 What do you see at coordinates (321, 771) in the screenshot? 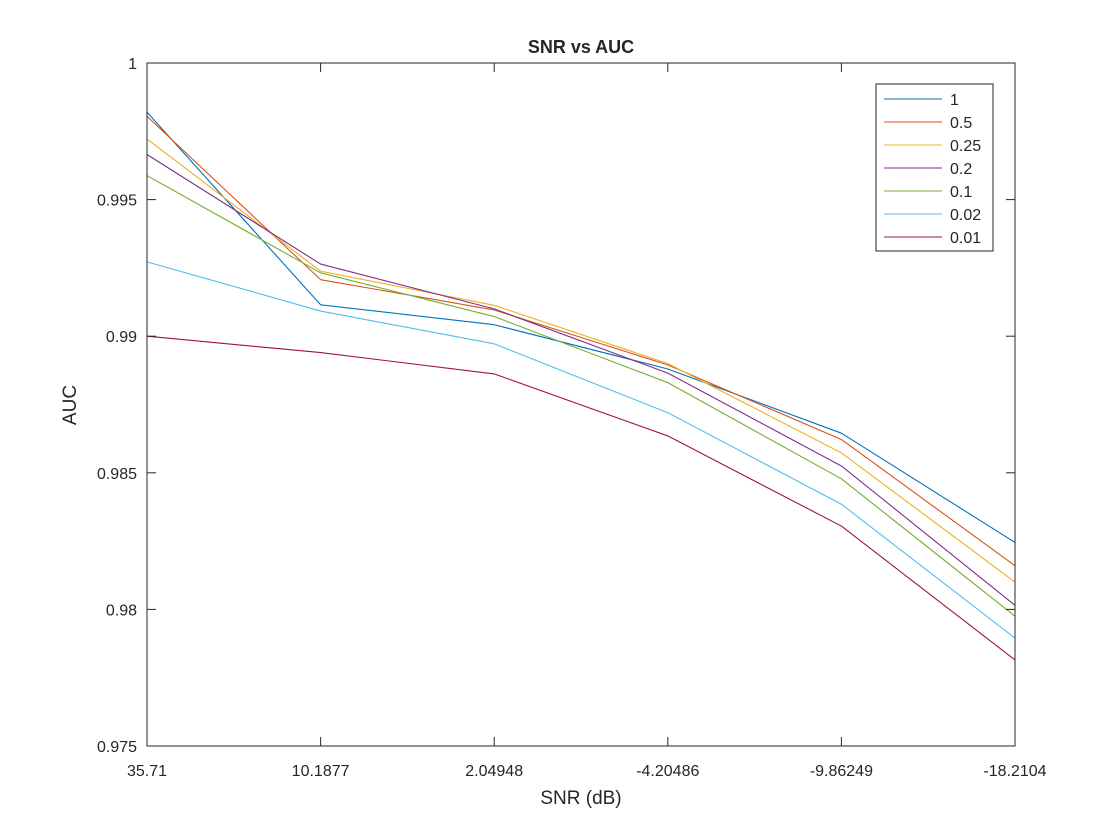
I see `x-tick-label: 10.1877` at bounding box center [321, 771].